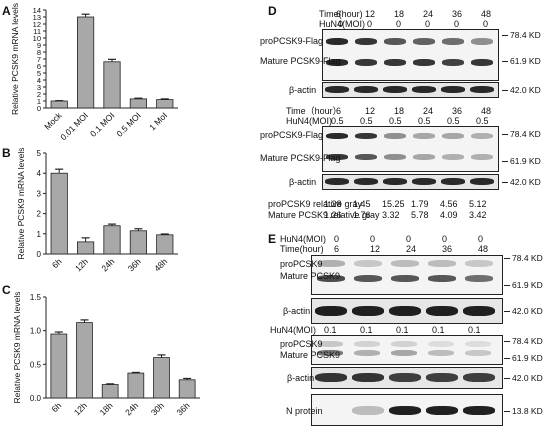 The width and height of the screenshot is (550, 436). Describe the element at coordinates (407, 311) in the screenshot. I see `e1-actin-blot` at that location.